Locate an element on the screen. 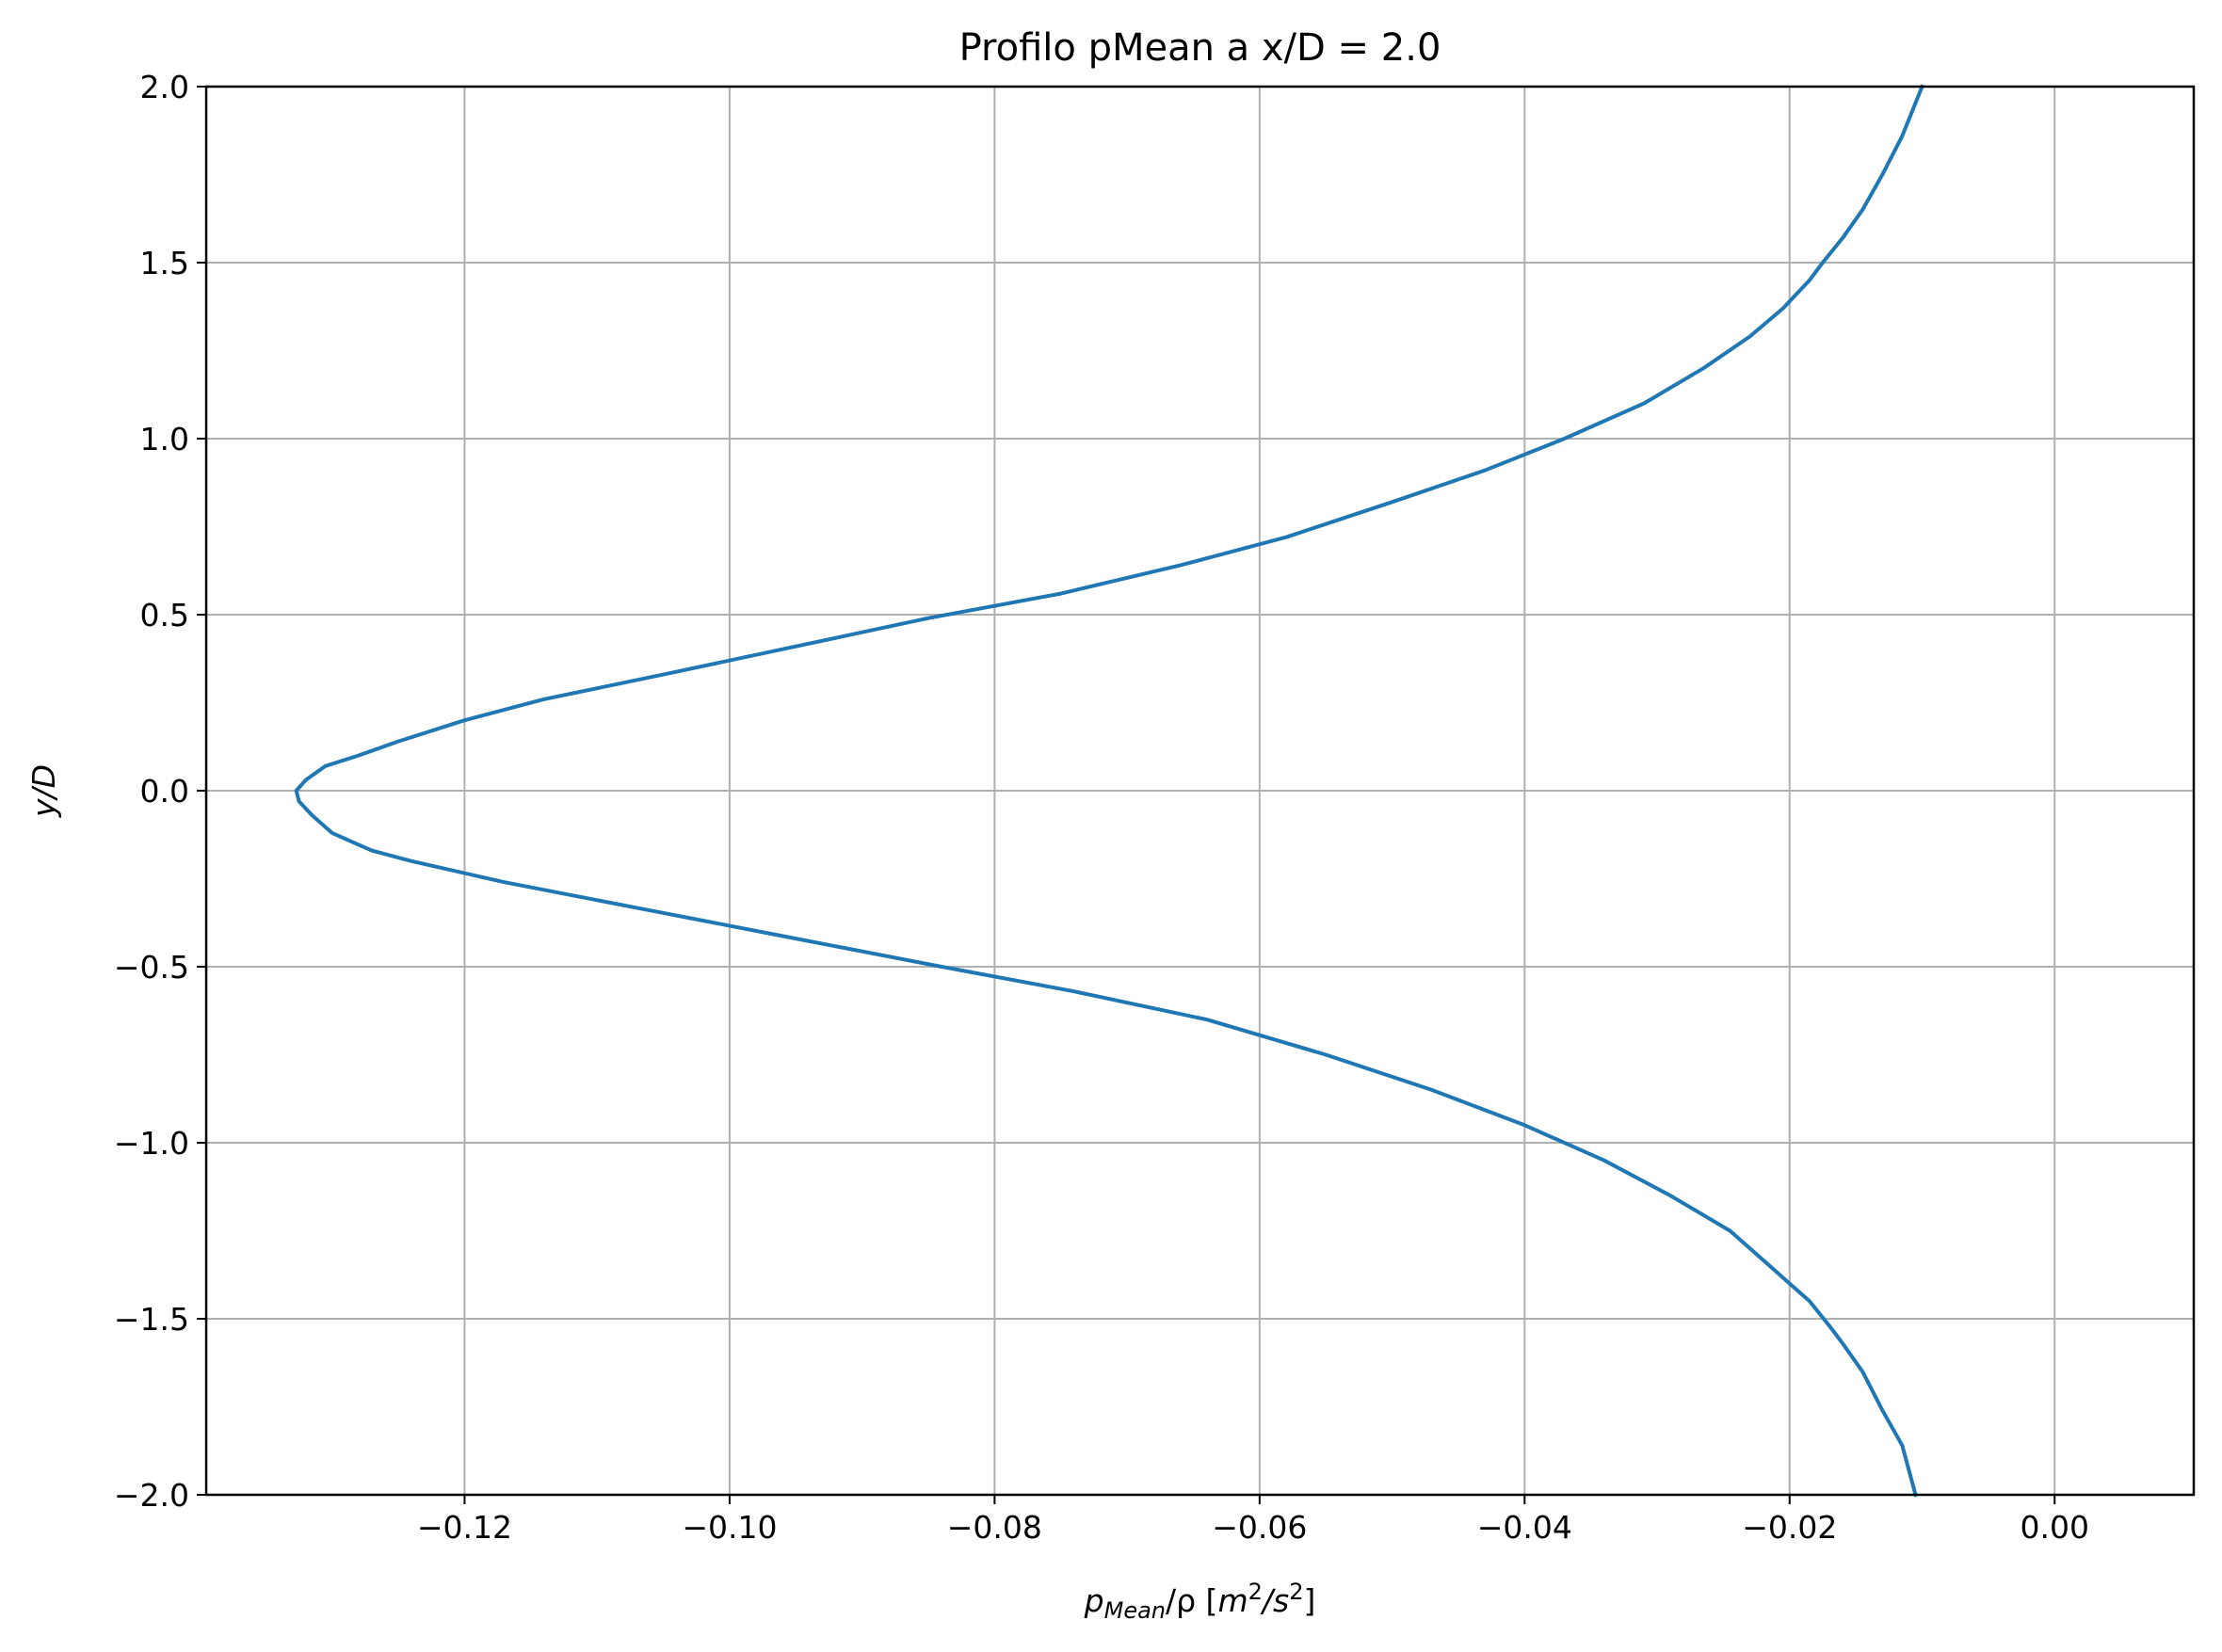  y-axis-label: y/D is located at coordinates (43, 791).